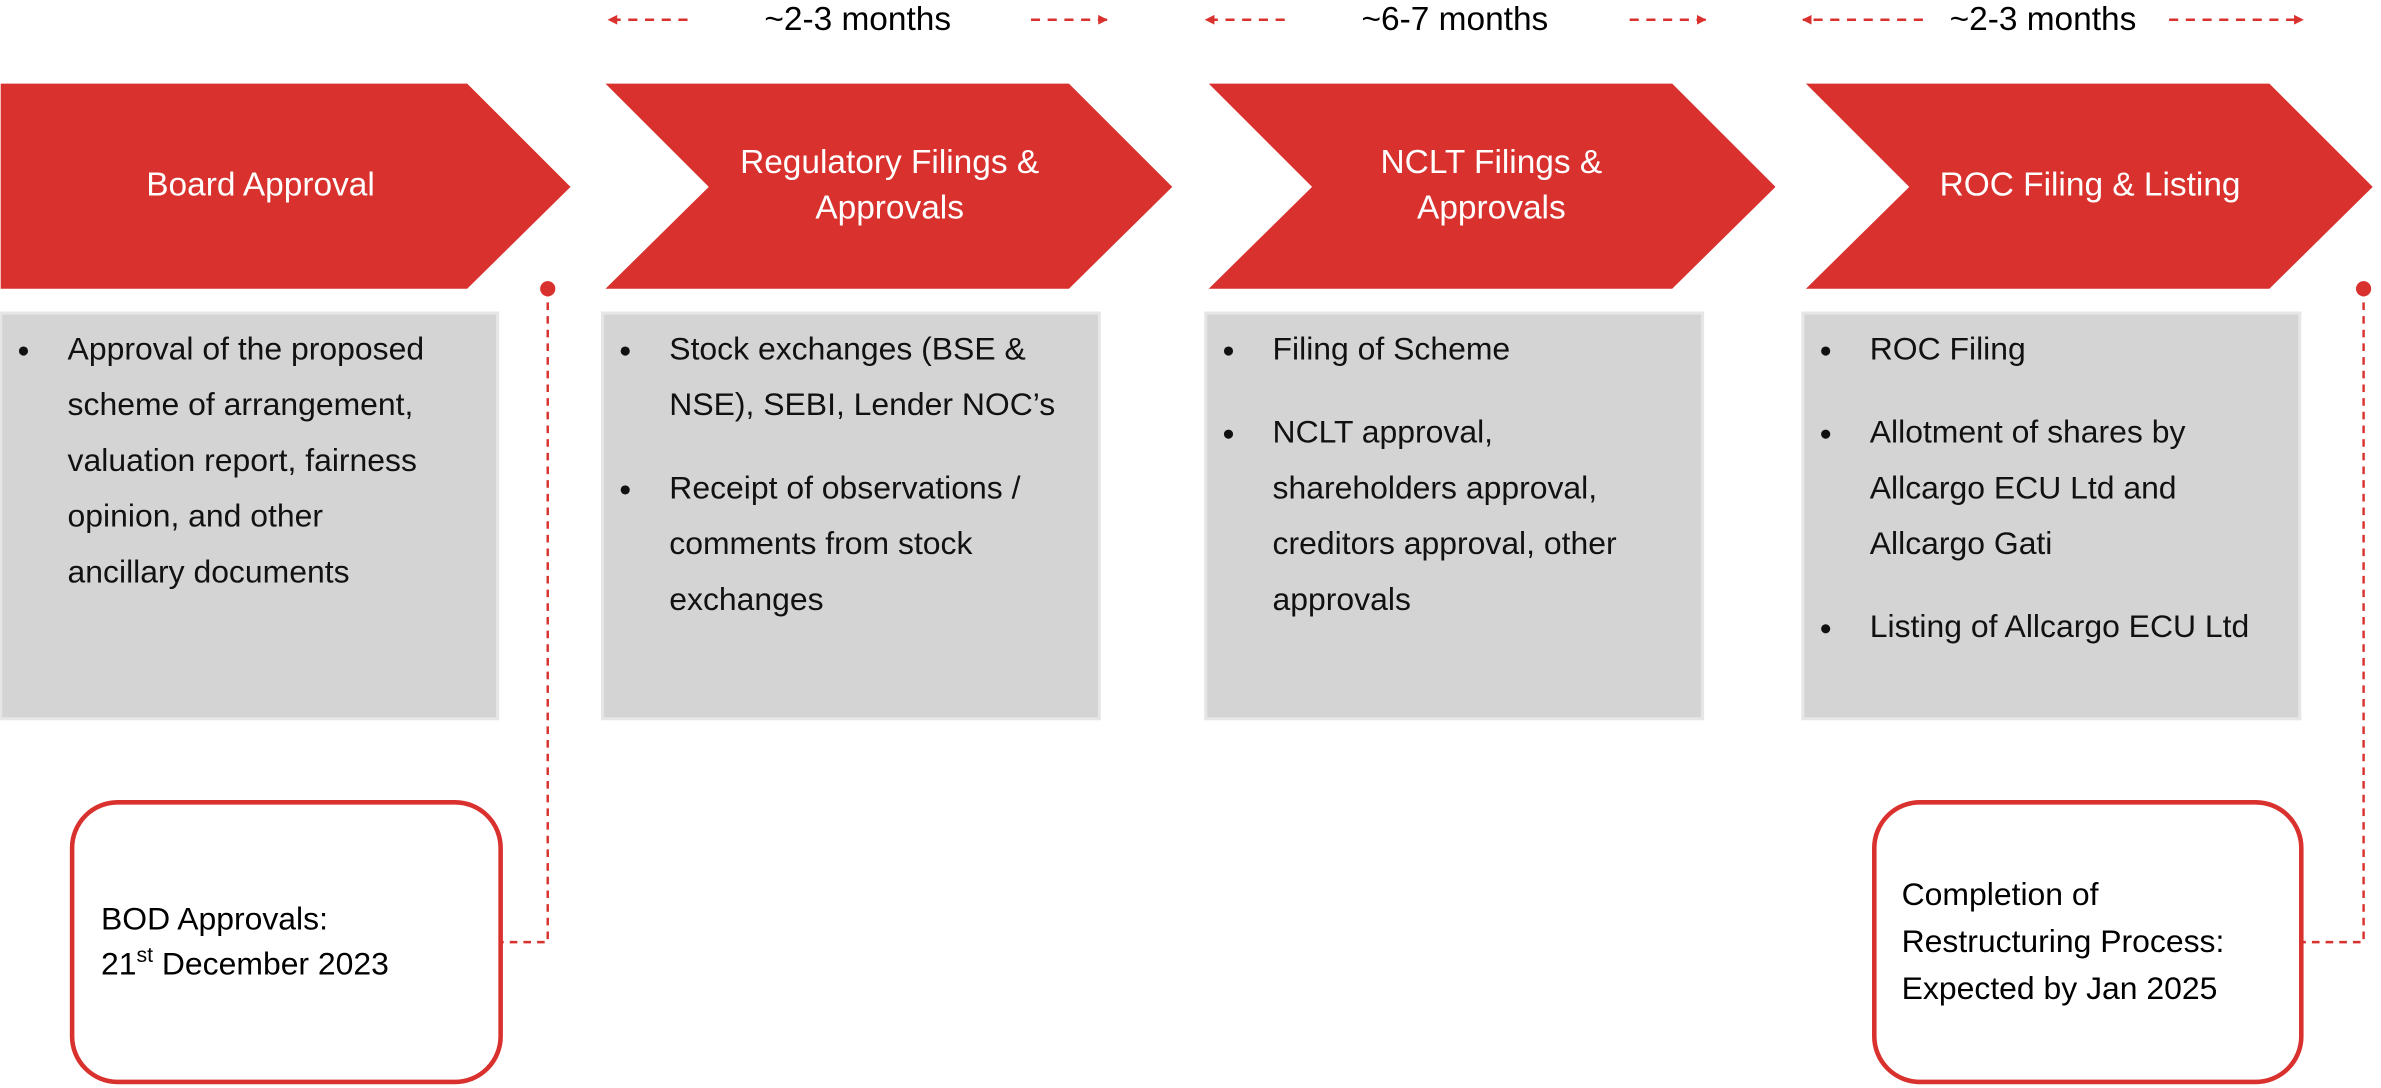  What do you see at coordinates (2060, 626) in the screenshot?
I see `bullet-text: Listing of Allcargo ECU Ltd` at bounding box center [2060, 626].